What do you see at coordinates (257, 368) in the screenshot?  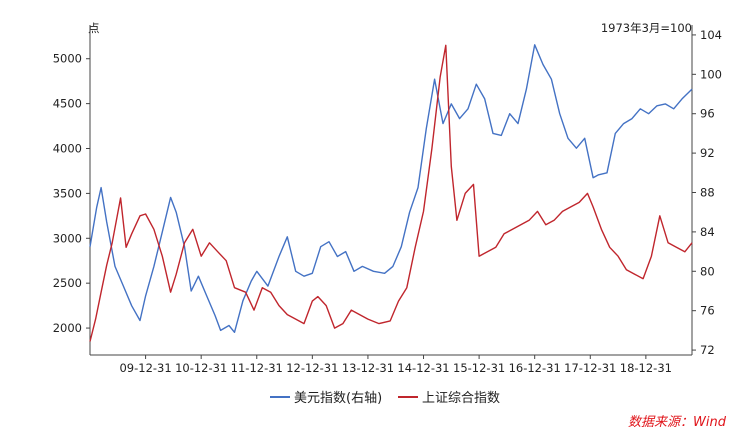 I see `x-tick-label: 11-12-31` at bounding box center [257, 368].